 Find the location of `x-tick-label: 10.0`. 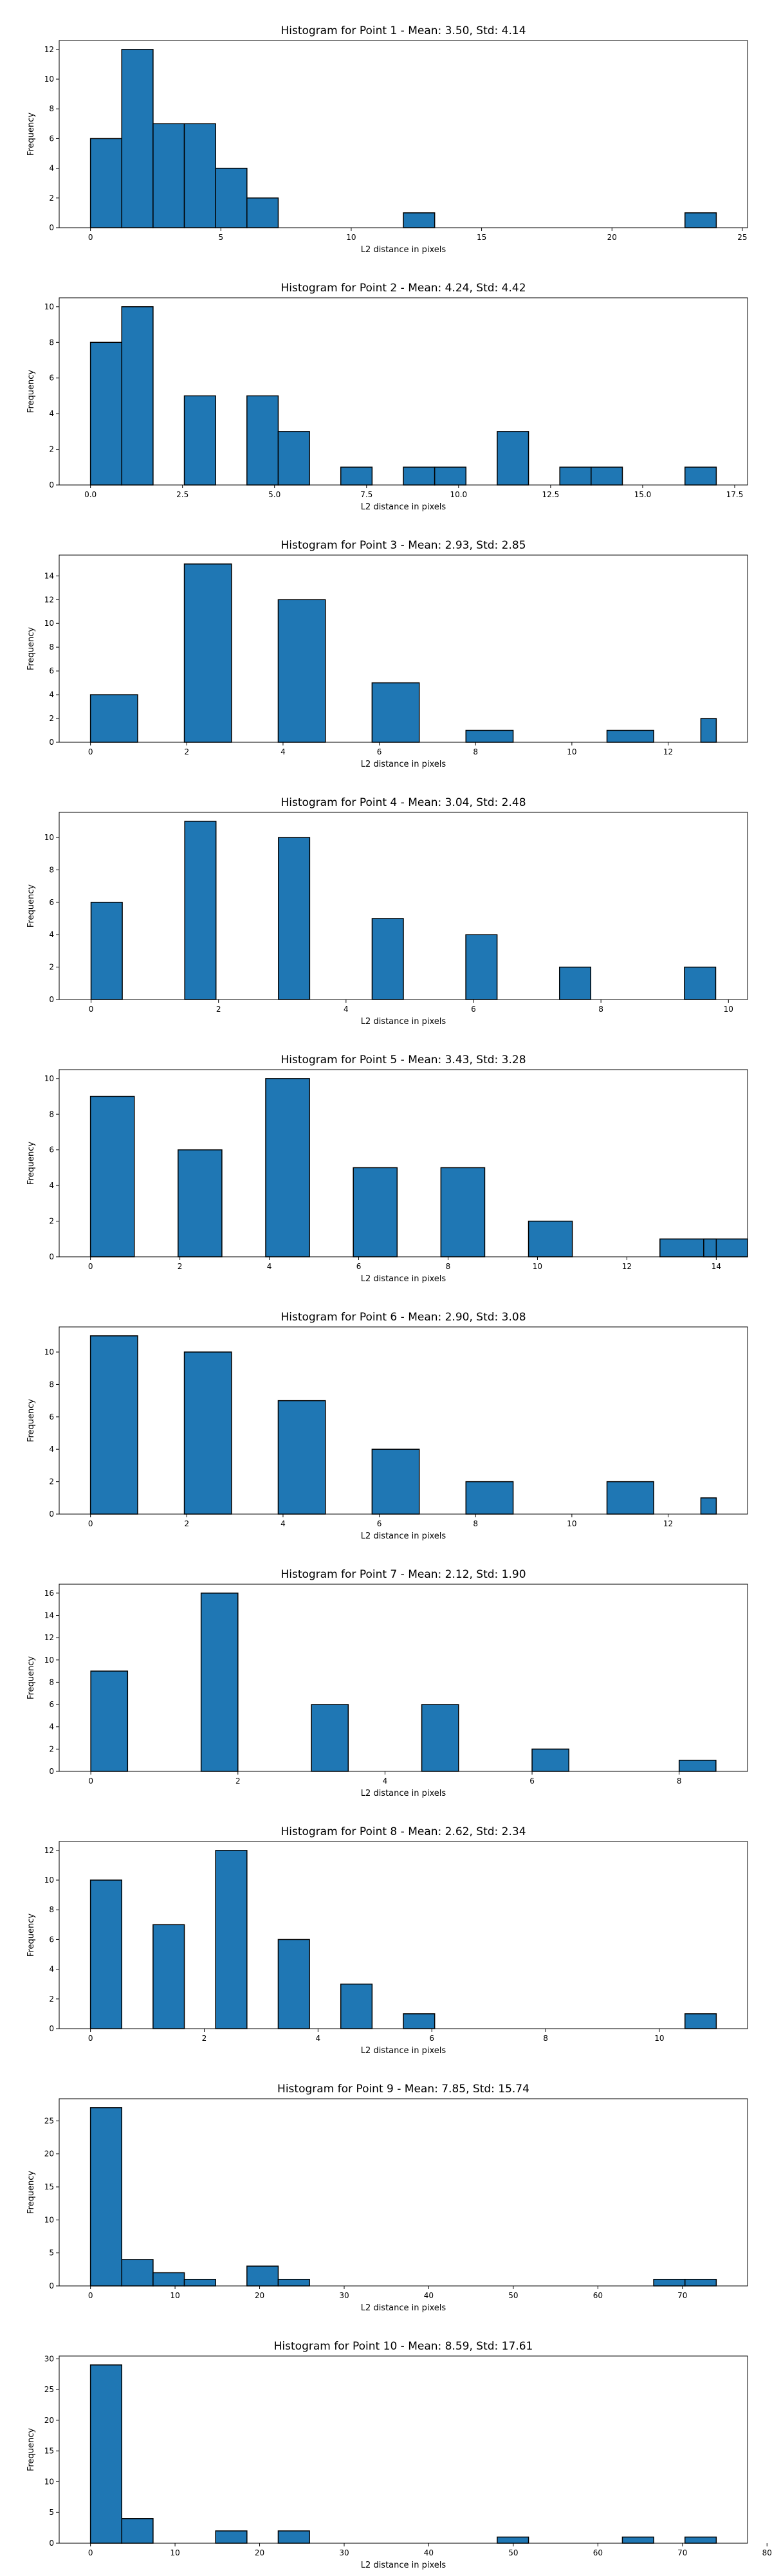

x-tick-label: 10.0 is located at coordinates (458, 494).